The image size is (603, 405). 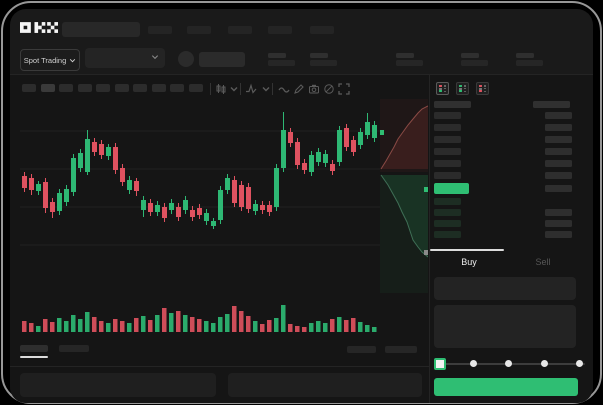 What do you see at coordinates (125, 58) in the screenshot?
I see `pair-selector-dropdown` at bounding box center [125, 58].